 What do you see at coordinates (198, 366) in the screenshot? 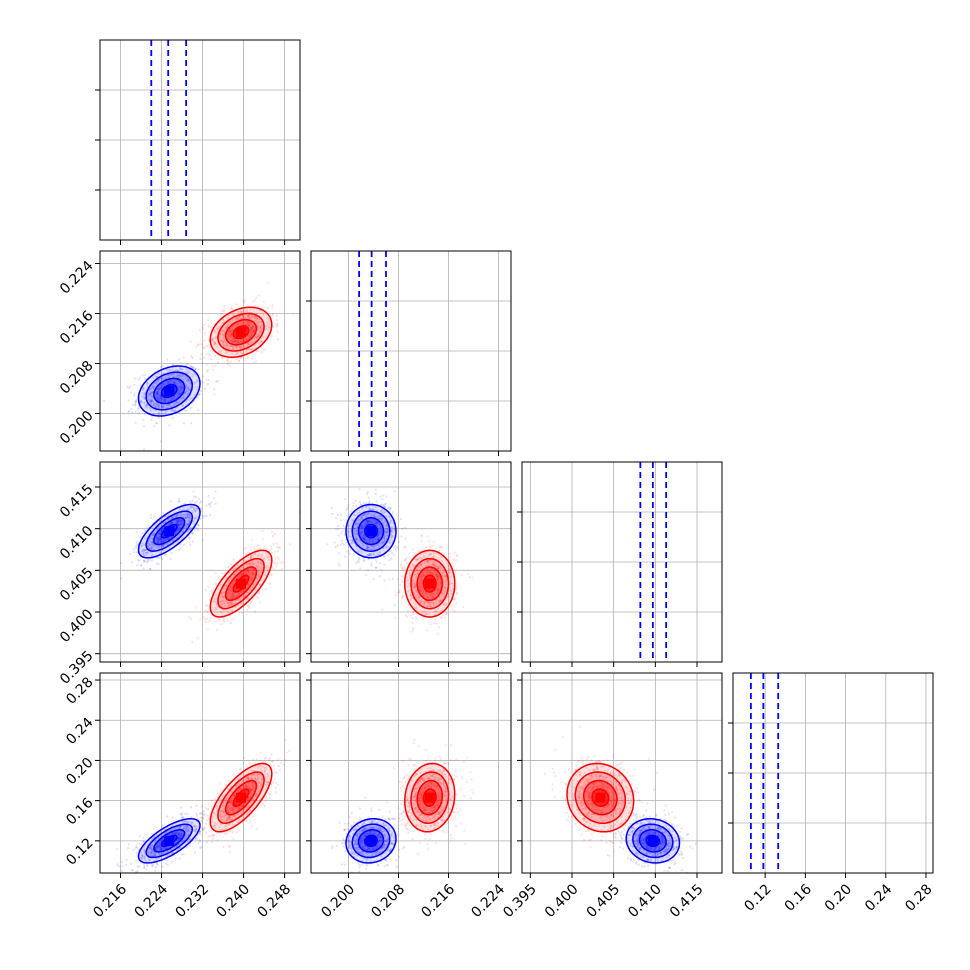
I see `panel-content` at bounding box center [198, 366].